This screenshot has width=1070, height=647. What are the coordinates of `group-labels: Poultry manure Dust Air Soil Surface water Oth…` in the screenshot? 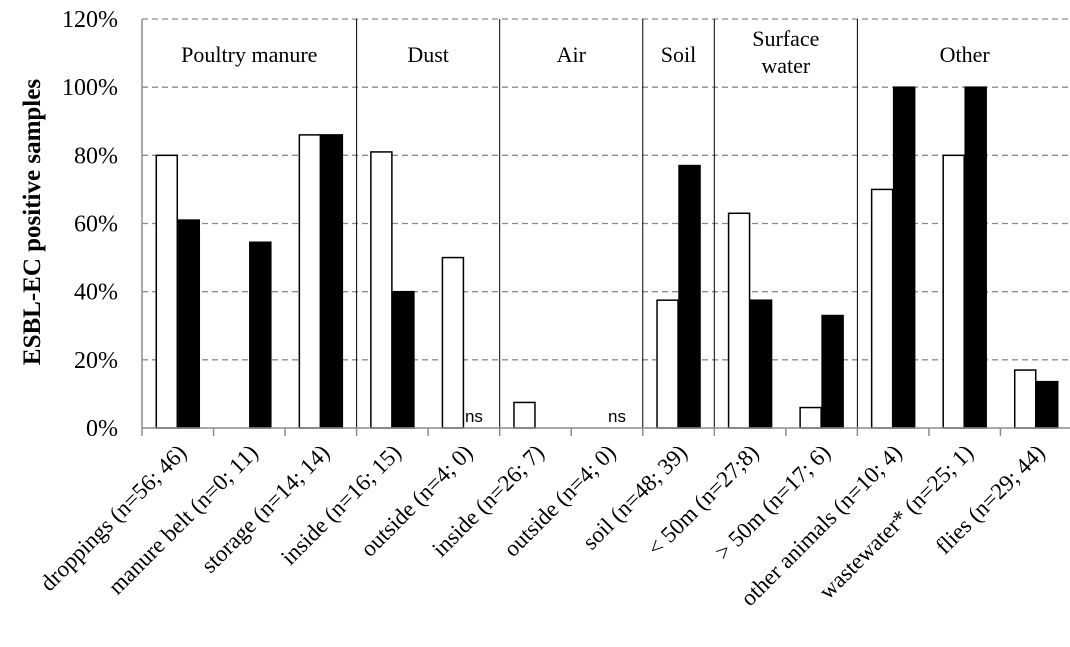 It's located at (585, 52).